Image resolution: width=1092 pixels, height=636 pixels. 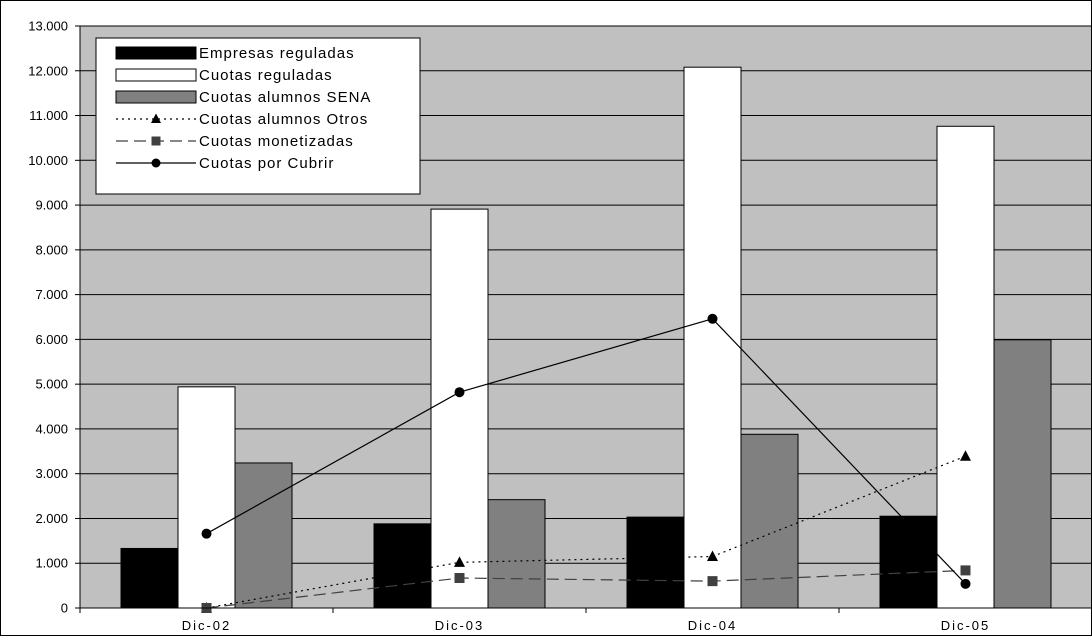 What do you see at coordinates (48, 26) in the screenshot?
I see `y-tick-label: 13.000` at bounding box center [48, 26].